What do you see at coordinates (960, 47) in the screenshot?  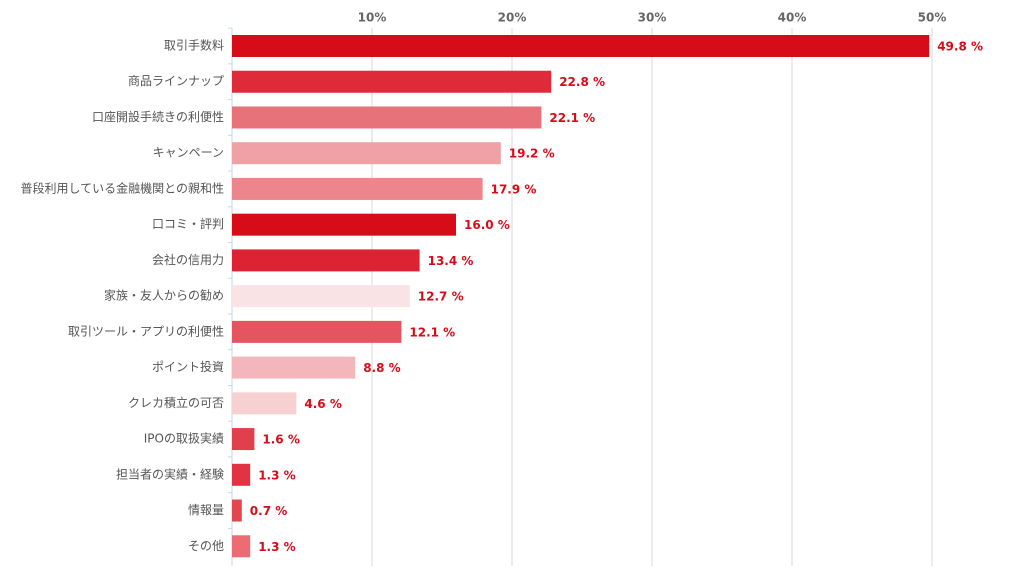 I see `value-label: 49.8 %` at bounding box center [960, 47].